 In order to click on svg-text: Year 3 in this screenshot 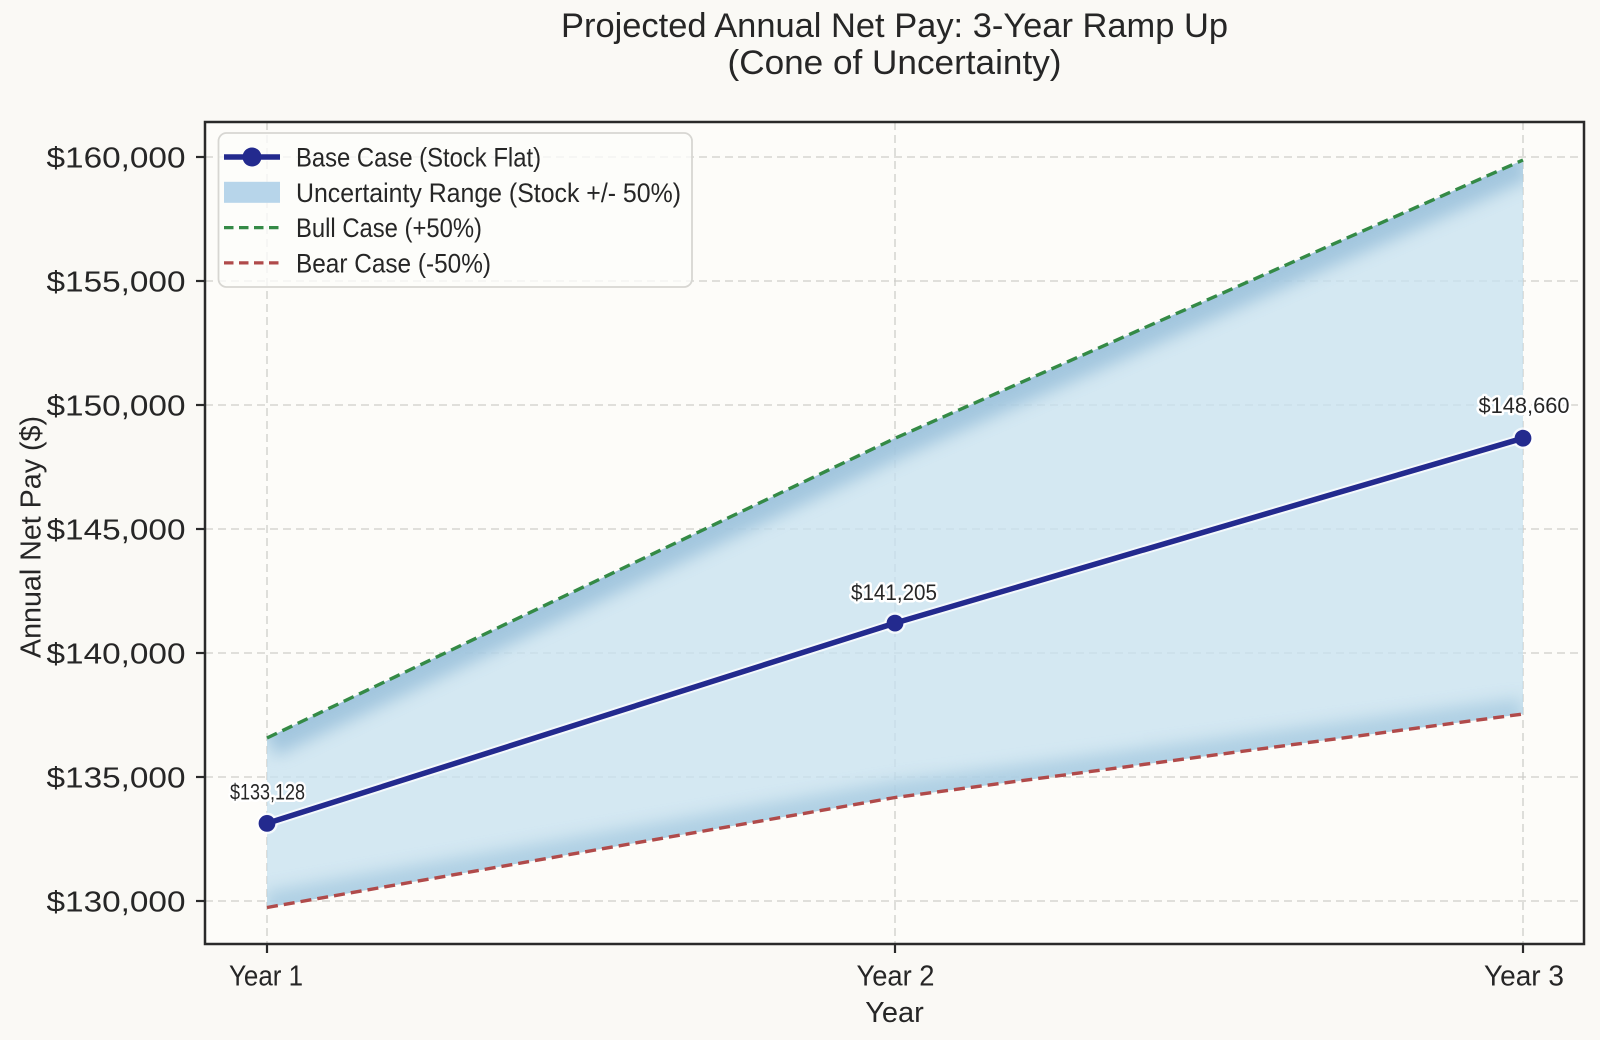, I will do `click(1524, 977)`.